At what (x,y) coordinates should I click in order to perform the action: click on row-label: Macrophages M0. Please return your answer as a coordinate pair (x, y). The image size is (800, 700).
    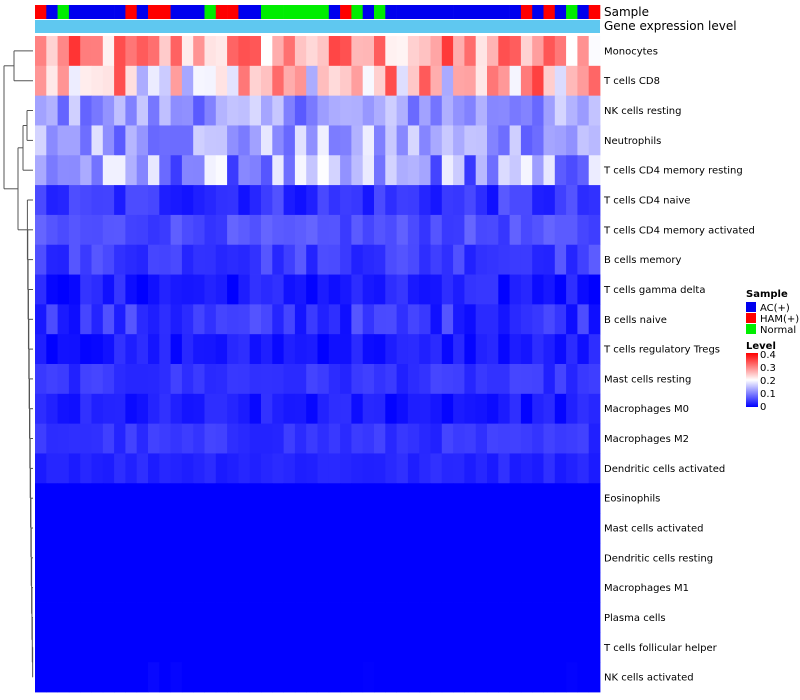
    Looking at the image, I should click on (646, 409).